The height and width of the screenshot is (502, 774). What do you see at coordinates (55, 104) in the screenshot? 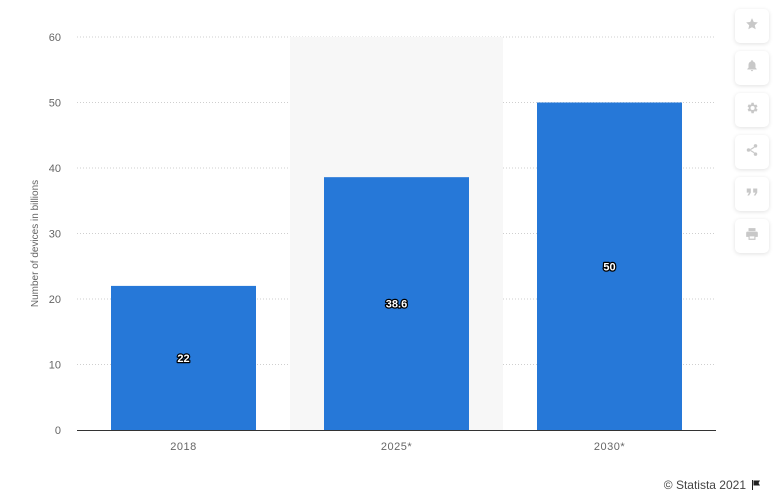
I see `y-tick-label: 50` at bounding box center [55, 104].